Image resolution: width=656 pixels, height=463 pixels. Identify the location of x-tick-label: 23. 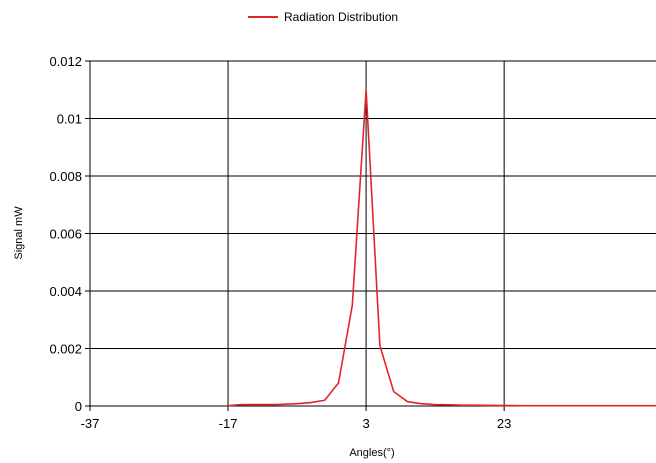
(504, 423).